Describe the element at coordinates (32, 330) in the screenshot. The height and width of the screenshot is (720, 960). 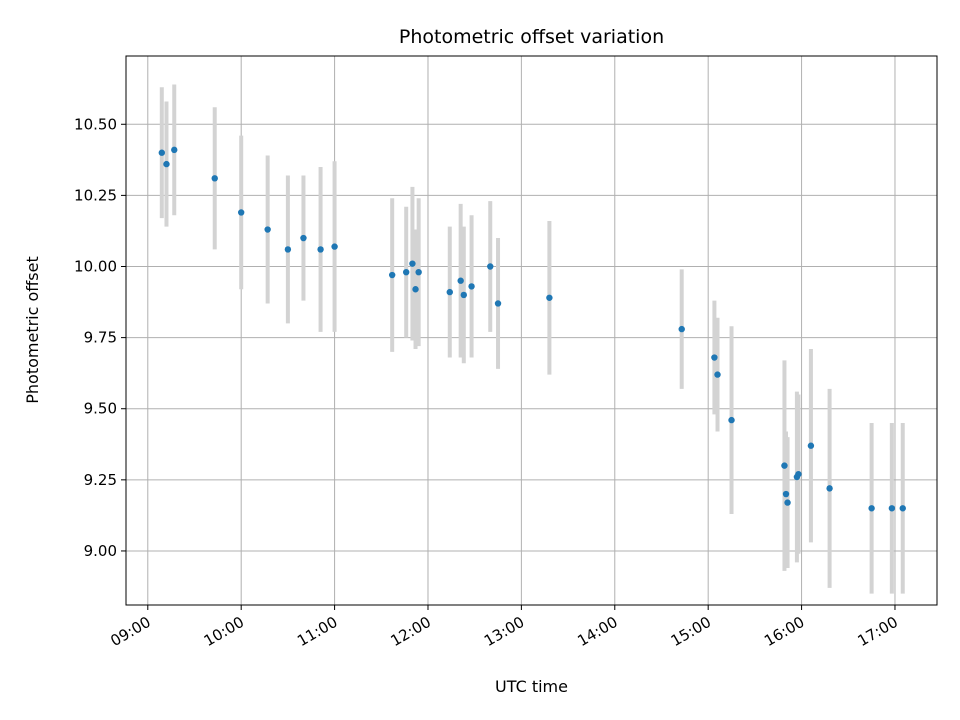
I see `y-axis-label: Photometric offset` at that location.